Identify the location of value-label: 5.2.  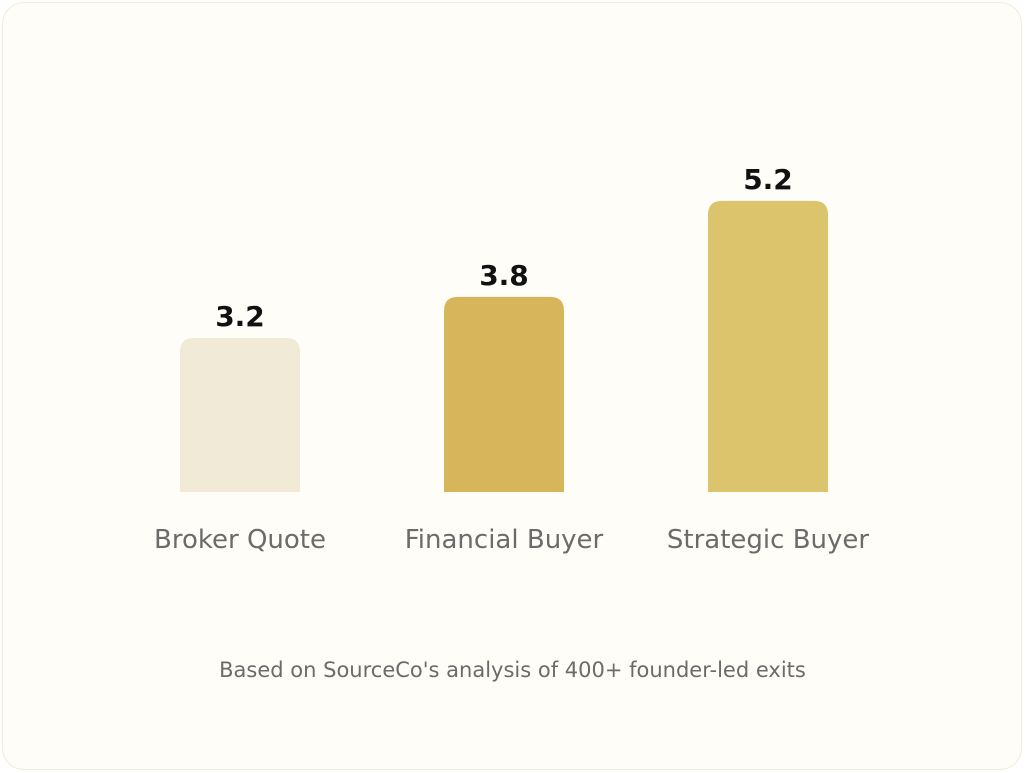
(768, 179).